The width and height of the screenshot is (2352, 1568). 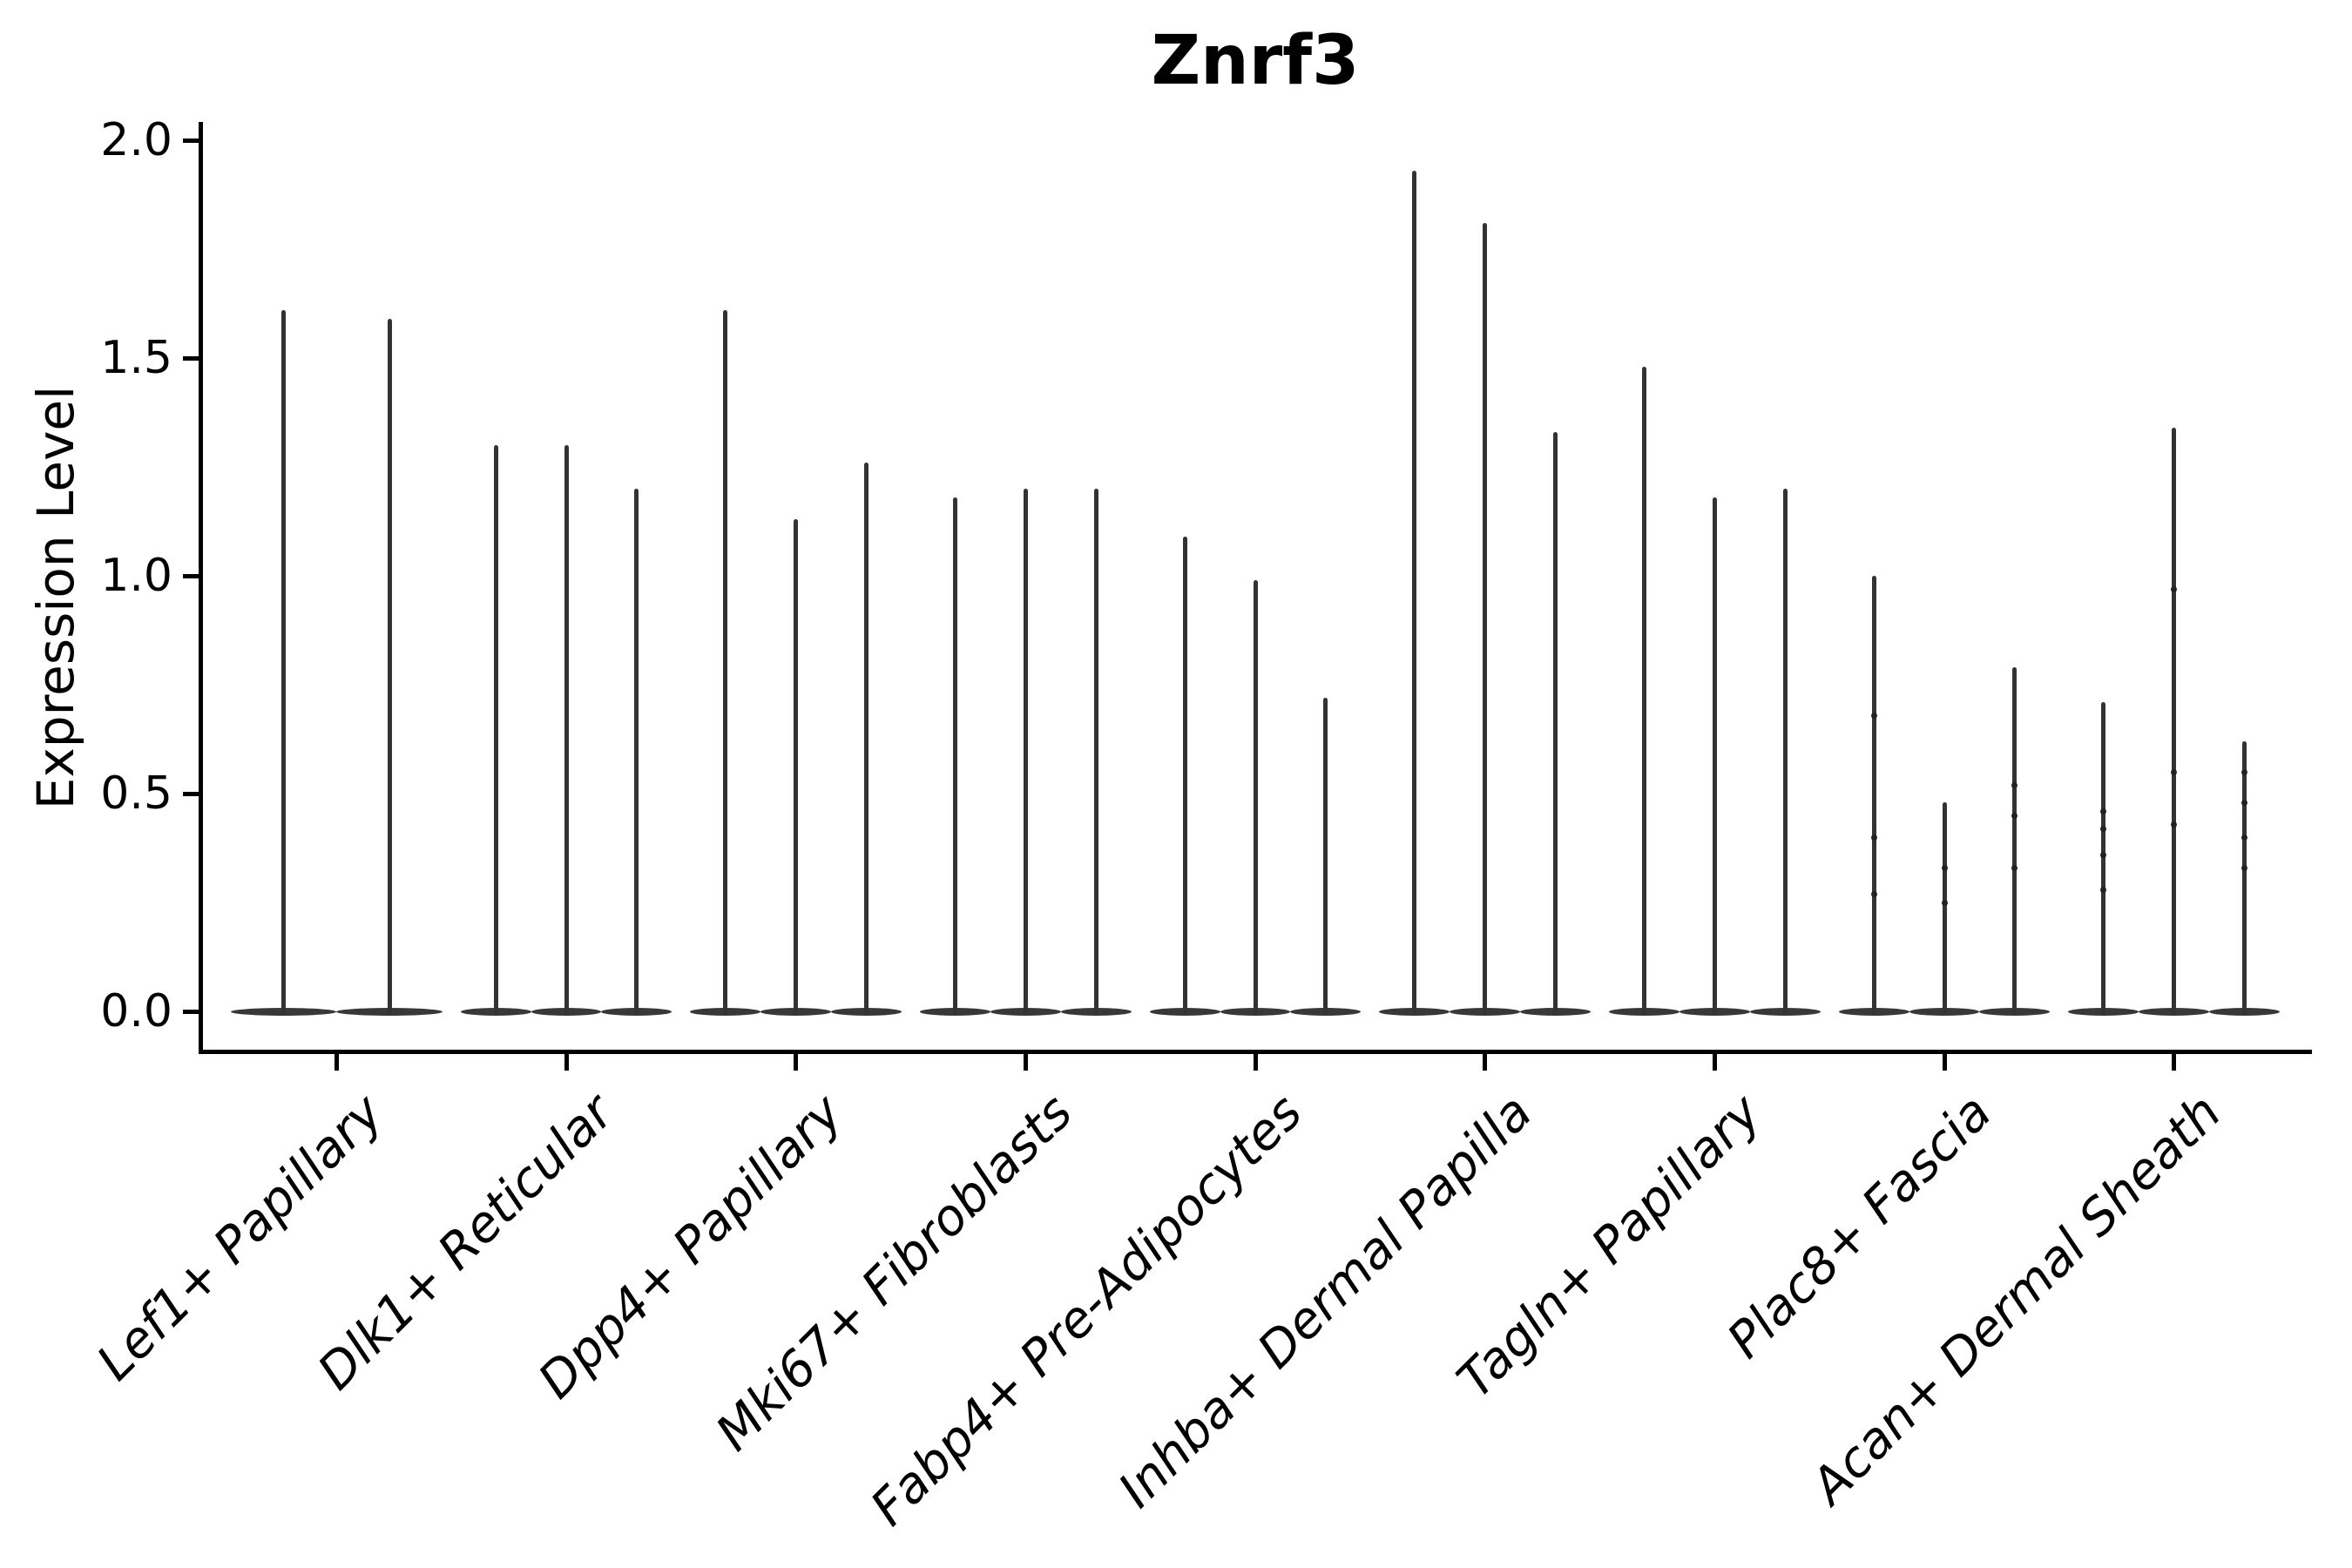 I want to click on y-tick-label: 1.5, so click(x=136, y=358).